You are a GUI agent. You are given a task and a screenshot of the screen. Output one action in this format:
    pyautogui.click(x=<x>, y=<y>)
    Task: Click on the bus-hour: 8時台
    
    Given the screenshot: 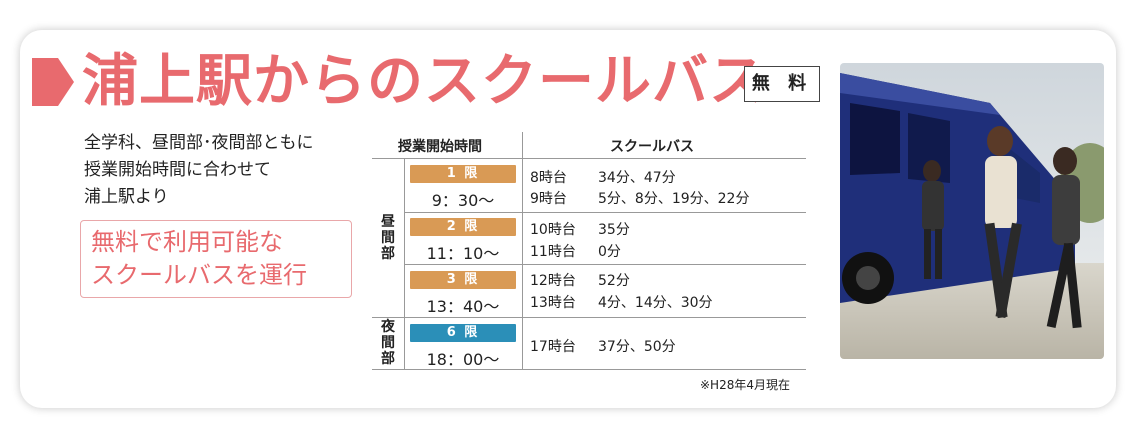 What is the action you would take?
    pyautogui.click(x=548, y=178)
    